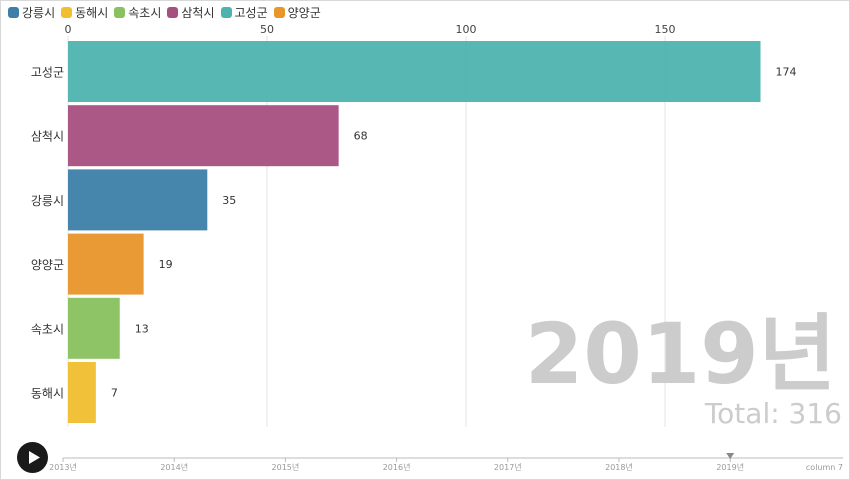  I want to click on timeline-tick-label: 2014년, so click(174, 467).